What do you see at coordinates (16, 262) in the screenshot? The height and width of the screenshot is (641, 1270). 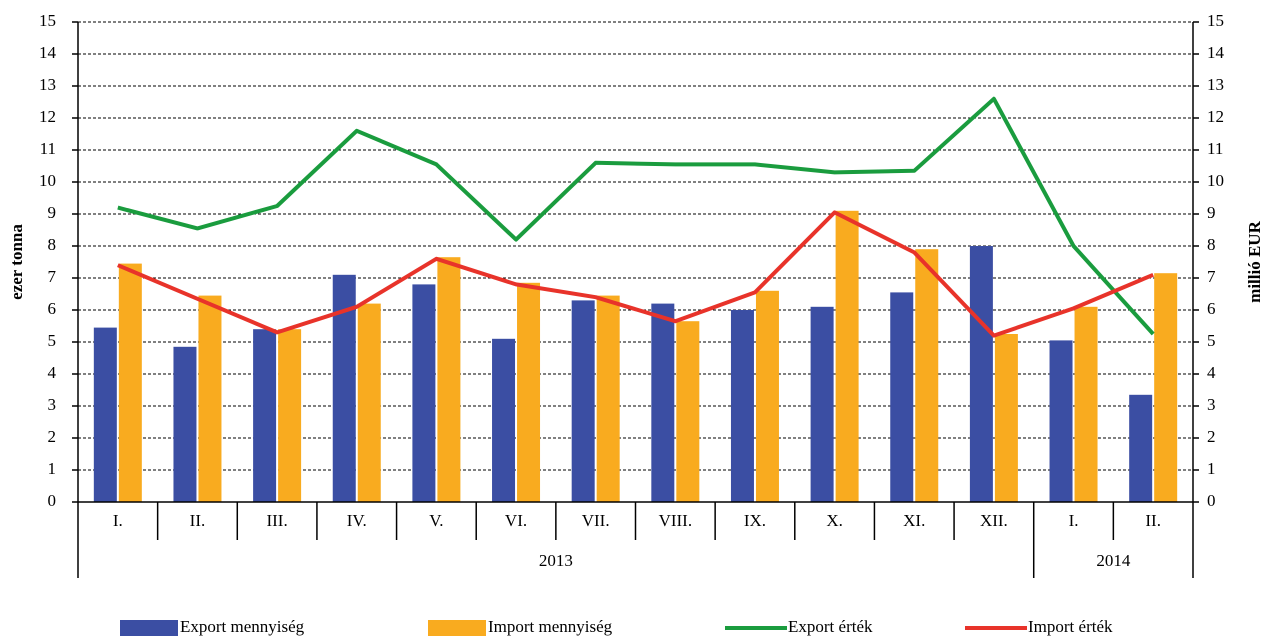 I see `y-axis-label: ezer tonna` at bounding box center [16, 262].